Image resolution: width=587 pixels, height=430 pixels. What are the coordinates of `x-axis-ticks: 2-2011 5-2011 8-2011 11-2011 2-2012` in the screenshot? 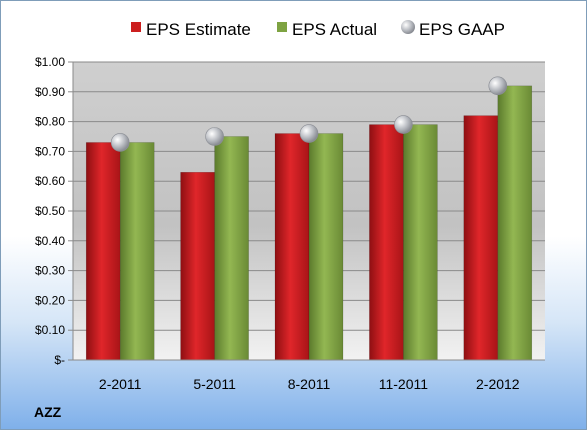 It's located at (309, 375).